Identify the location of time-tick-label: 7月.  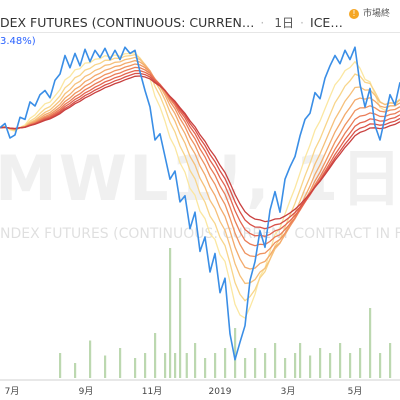
(12, 391).